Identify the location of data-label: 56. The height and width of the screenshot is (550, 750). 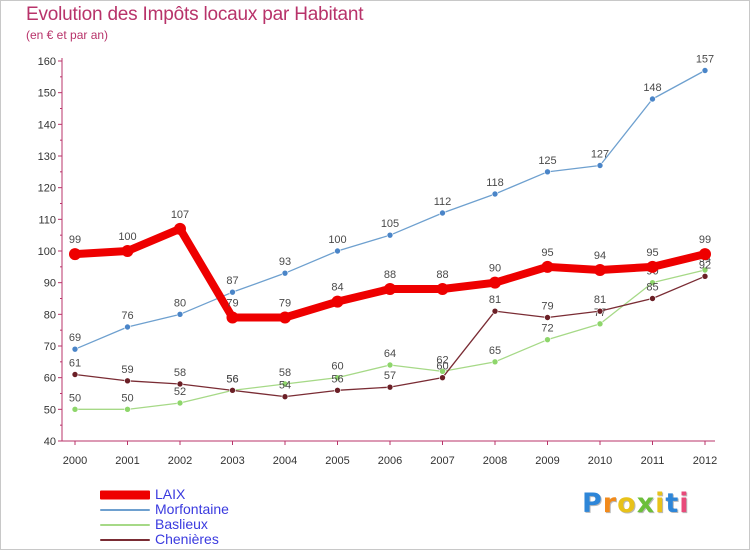
(232, 379).